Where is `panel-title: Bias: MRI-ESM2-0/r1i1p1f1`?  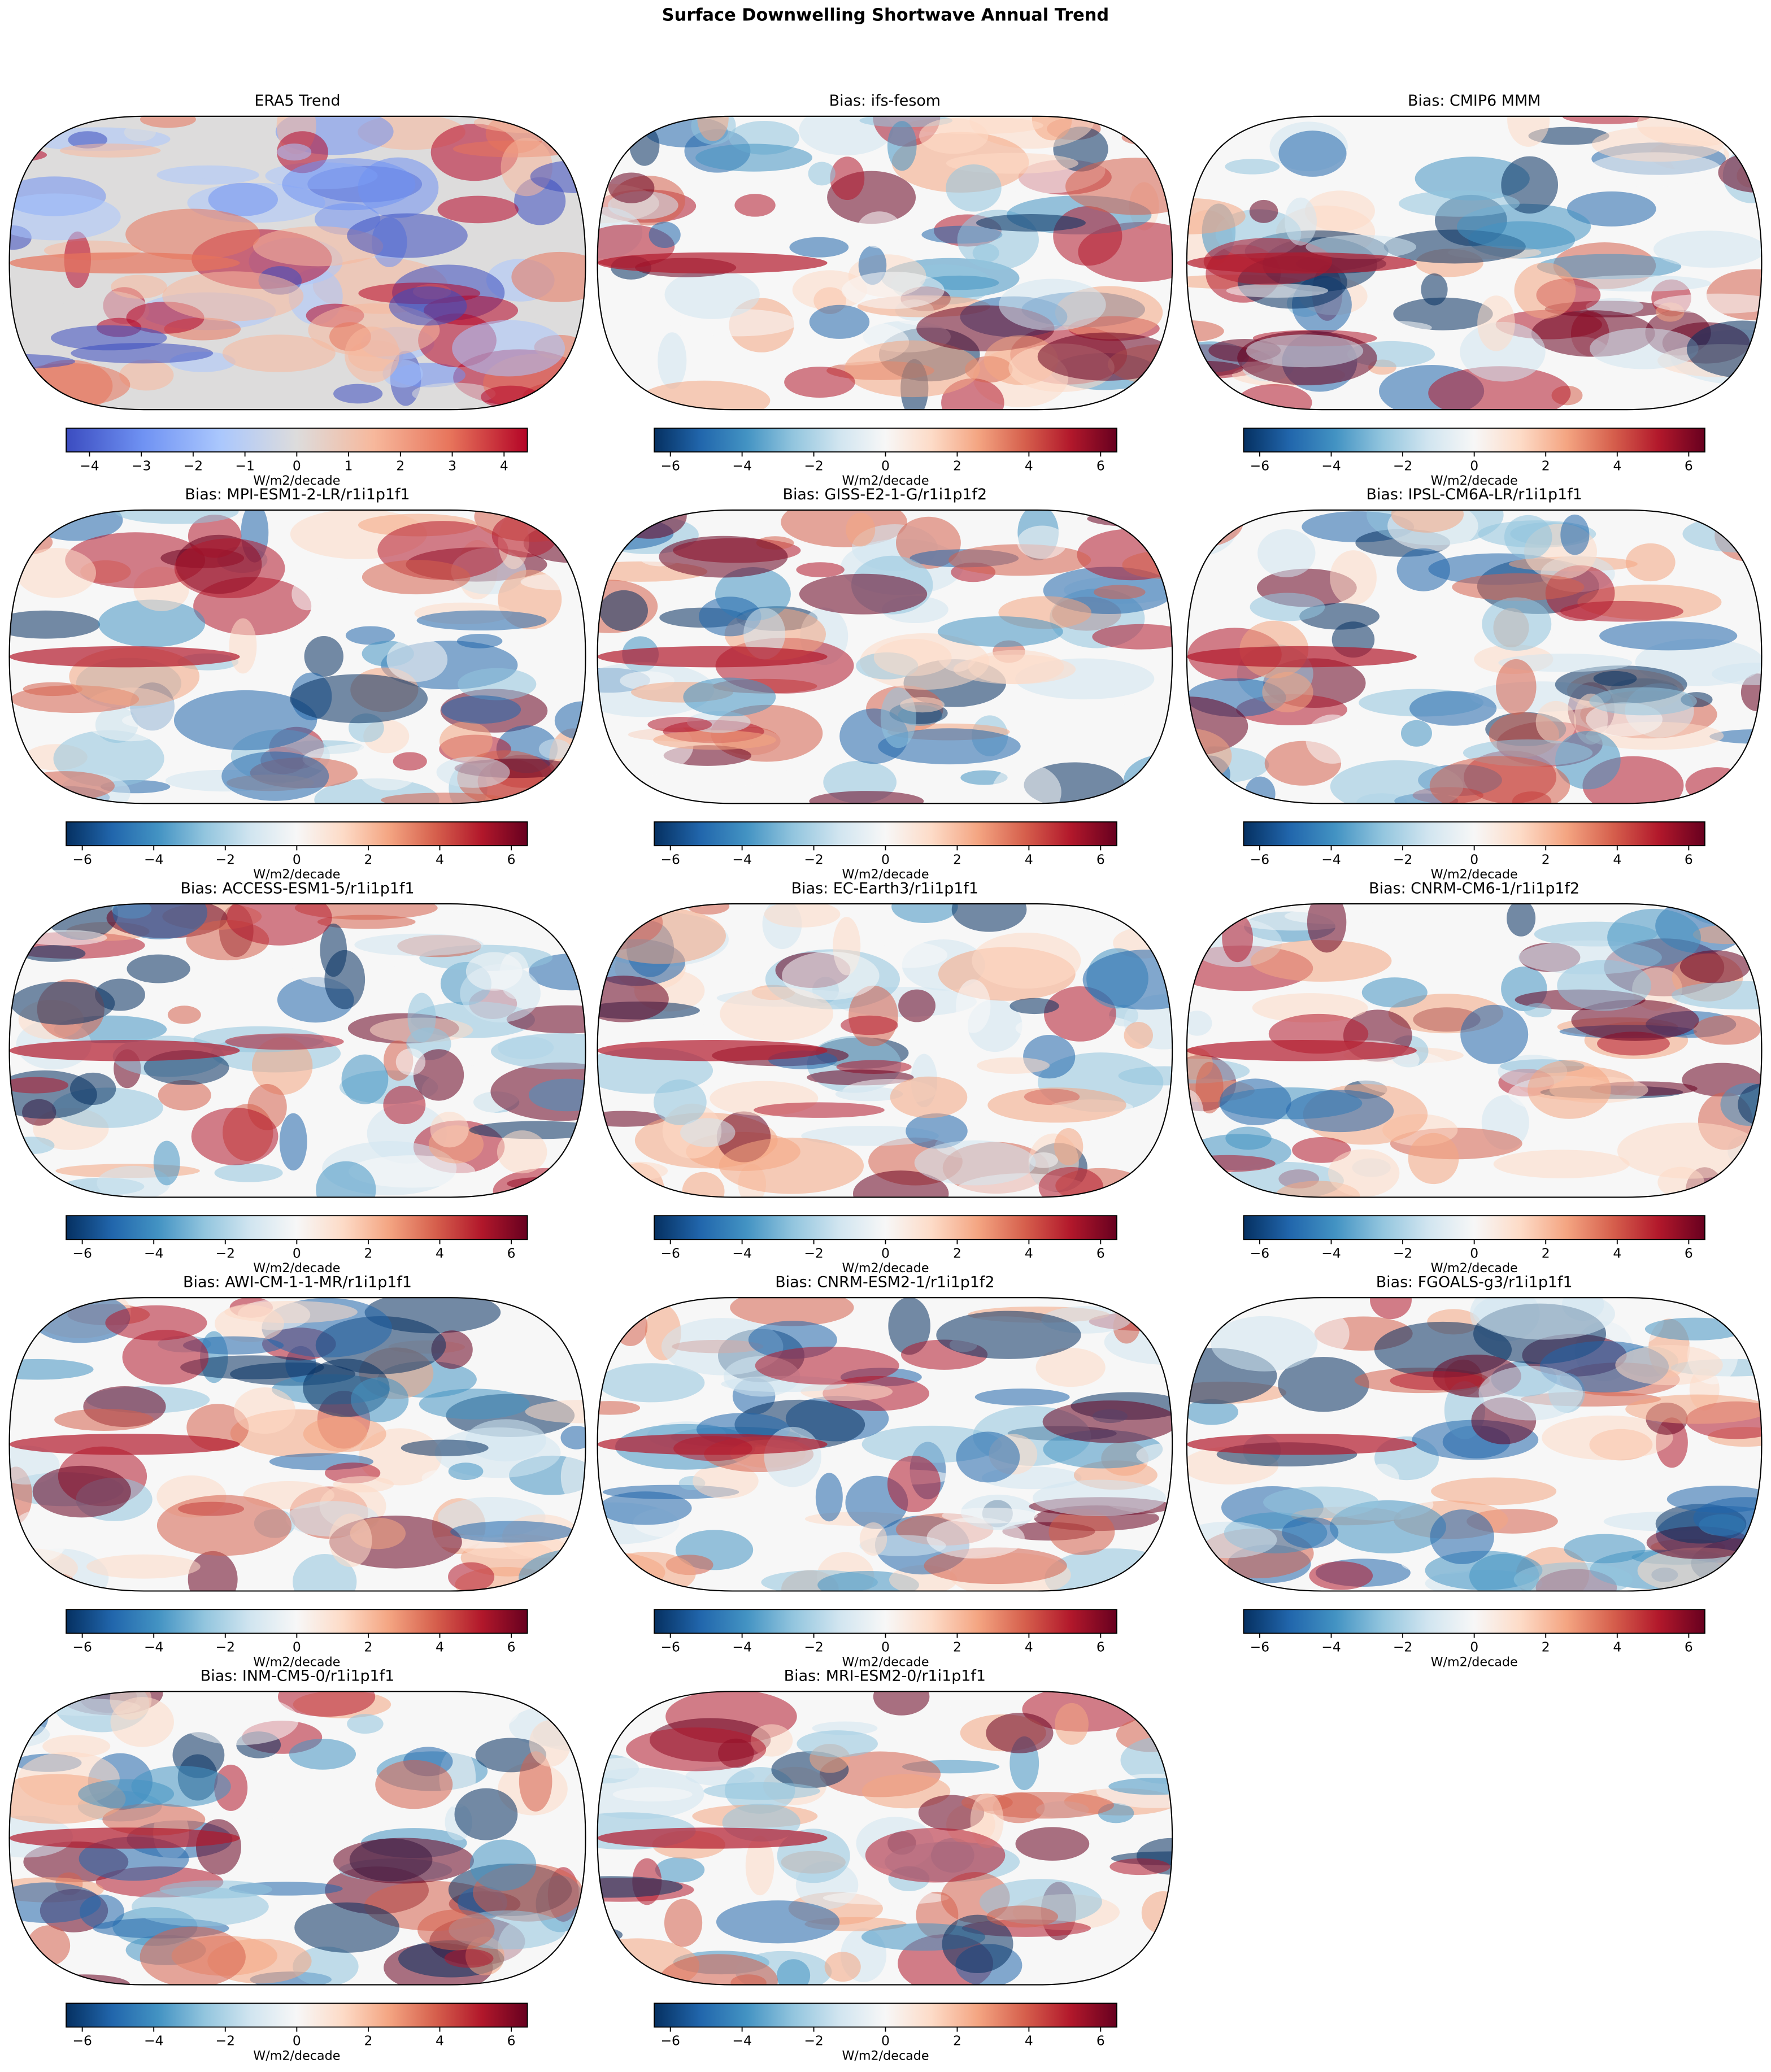
panel-title: Bias: MRI-ESM2-0/r1i1p1f1 is located at coordinates (885, 1676).